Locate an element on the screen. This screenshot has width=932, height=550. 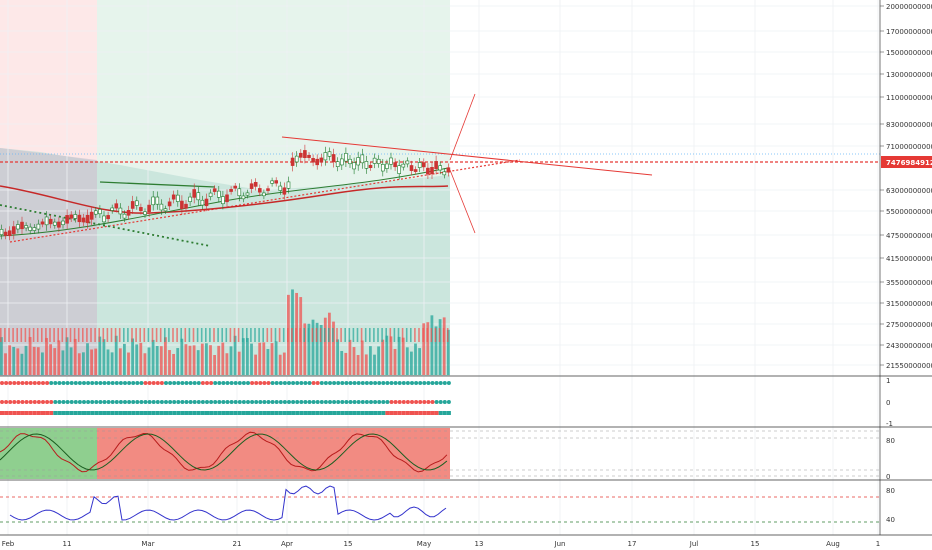
stochastic-panel is located at coordinates (440, 453).